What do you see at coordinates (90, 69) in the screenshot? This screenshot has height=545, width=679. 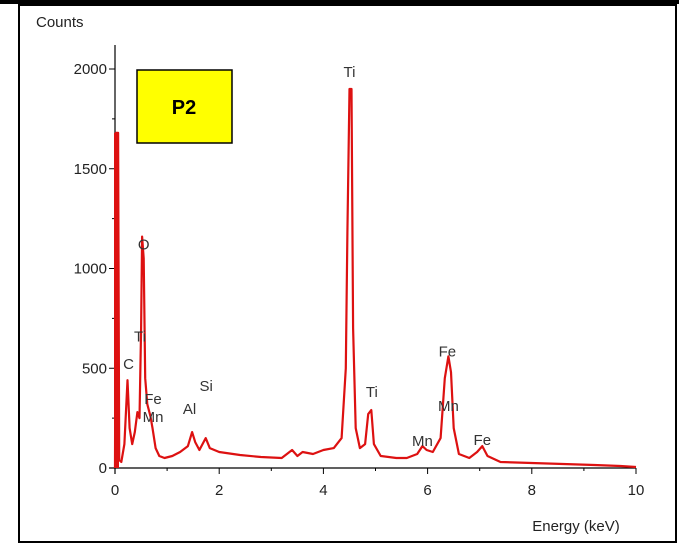 I see `y-tick-label: 2000` at bounding box center [90, 69].